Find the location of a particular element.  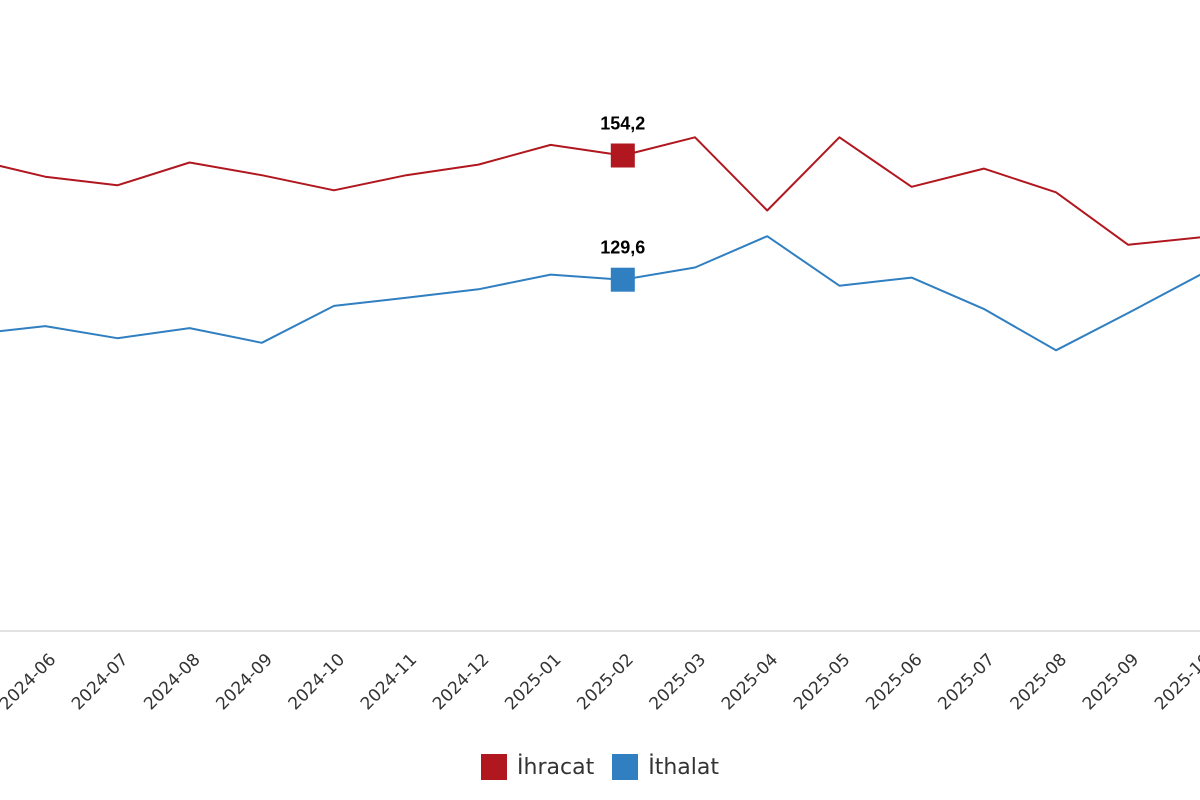

x-tick-label: 2025-07 is located at coordinates (966, 682).